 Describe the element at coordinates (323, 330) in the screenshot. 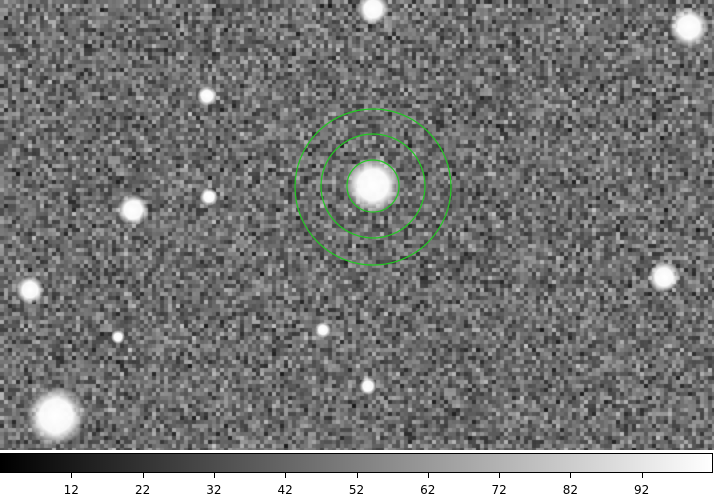

I see `star-faint-center` at that location.